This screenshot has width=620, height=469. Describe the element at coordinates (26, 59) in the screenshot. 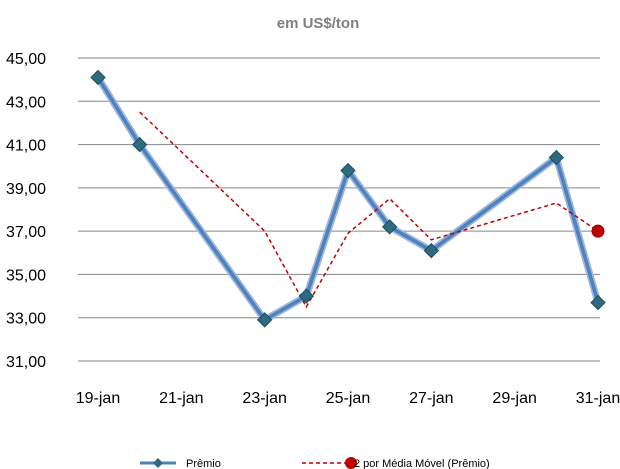

I see `y-tick-label: 45,00` at that location.